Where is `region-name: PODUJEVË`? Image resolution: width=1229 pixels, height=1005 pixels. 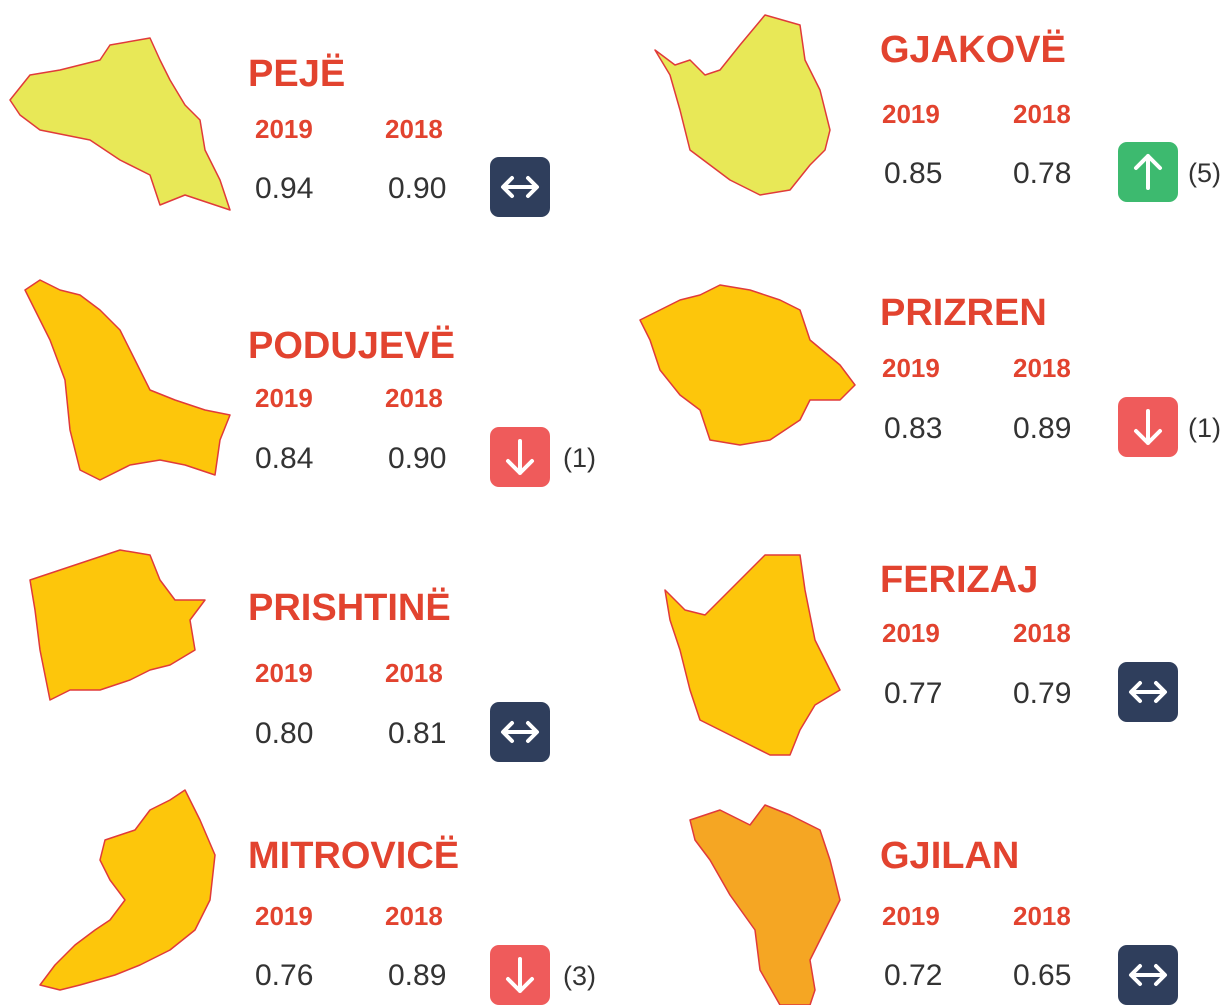
region-name: PODUJEVË is located at coordinates (351, 345).